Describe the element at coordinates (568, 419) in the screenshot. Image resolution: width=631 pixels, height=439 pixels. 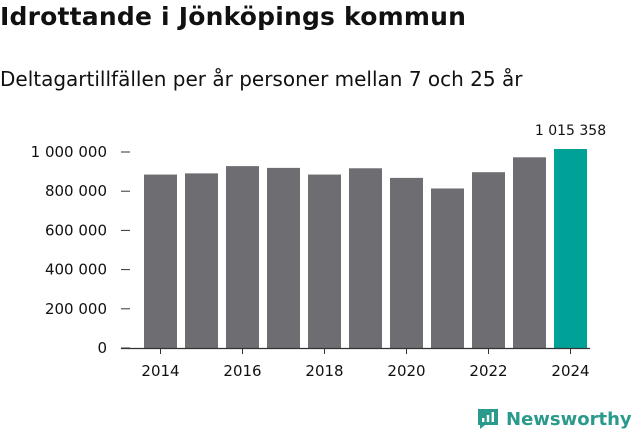
I see `brand-name: Newsworthy` at that location.